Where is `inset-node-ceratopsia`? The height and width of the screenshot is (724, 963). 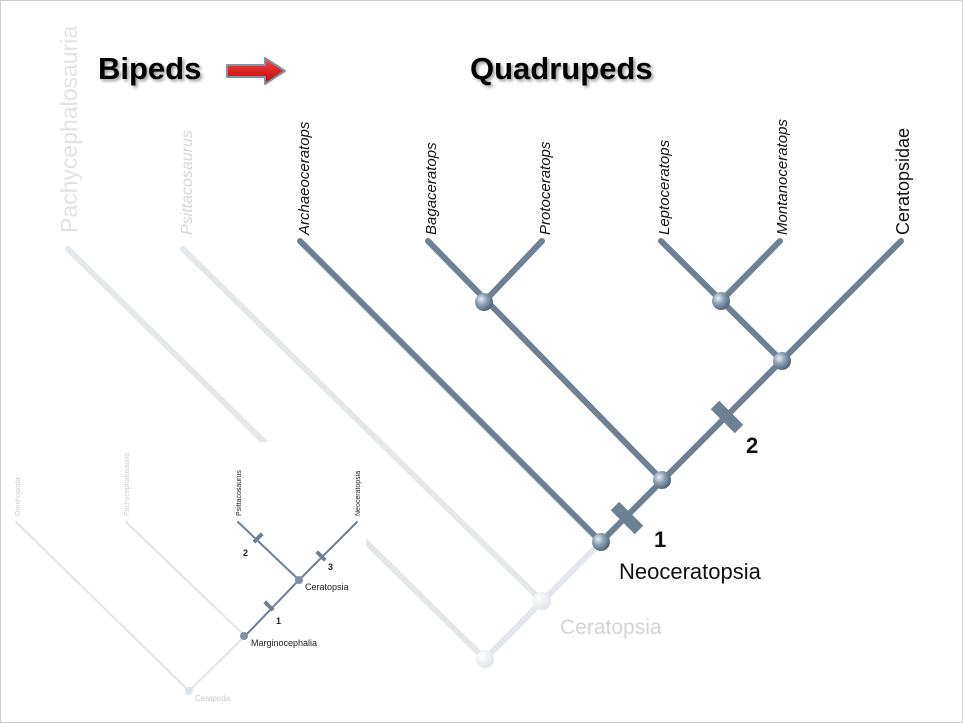
inset-node-ceratopsia is located at coordinates (299, 580).